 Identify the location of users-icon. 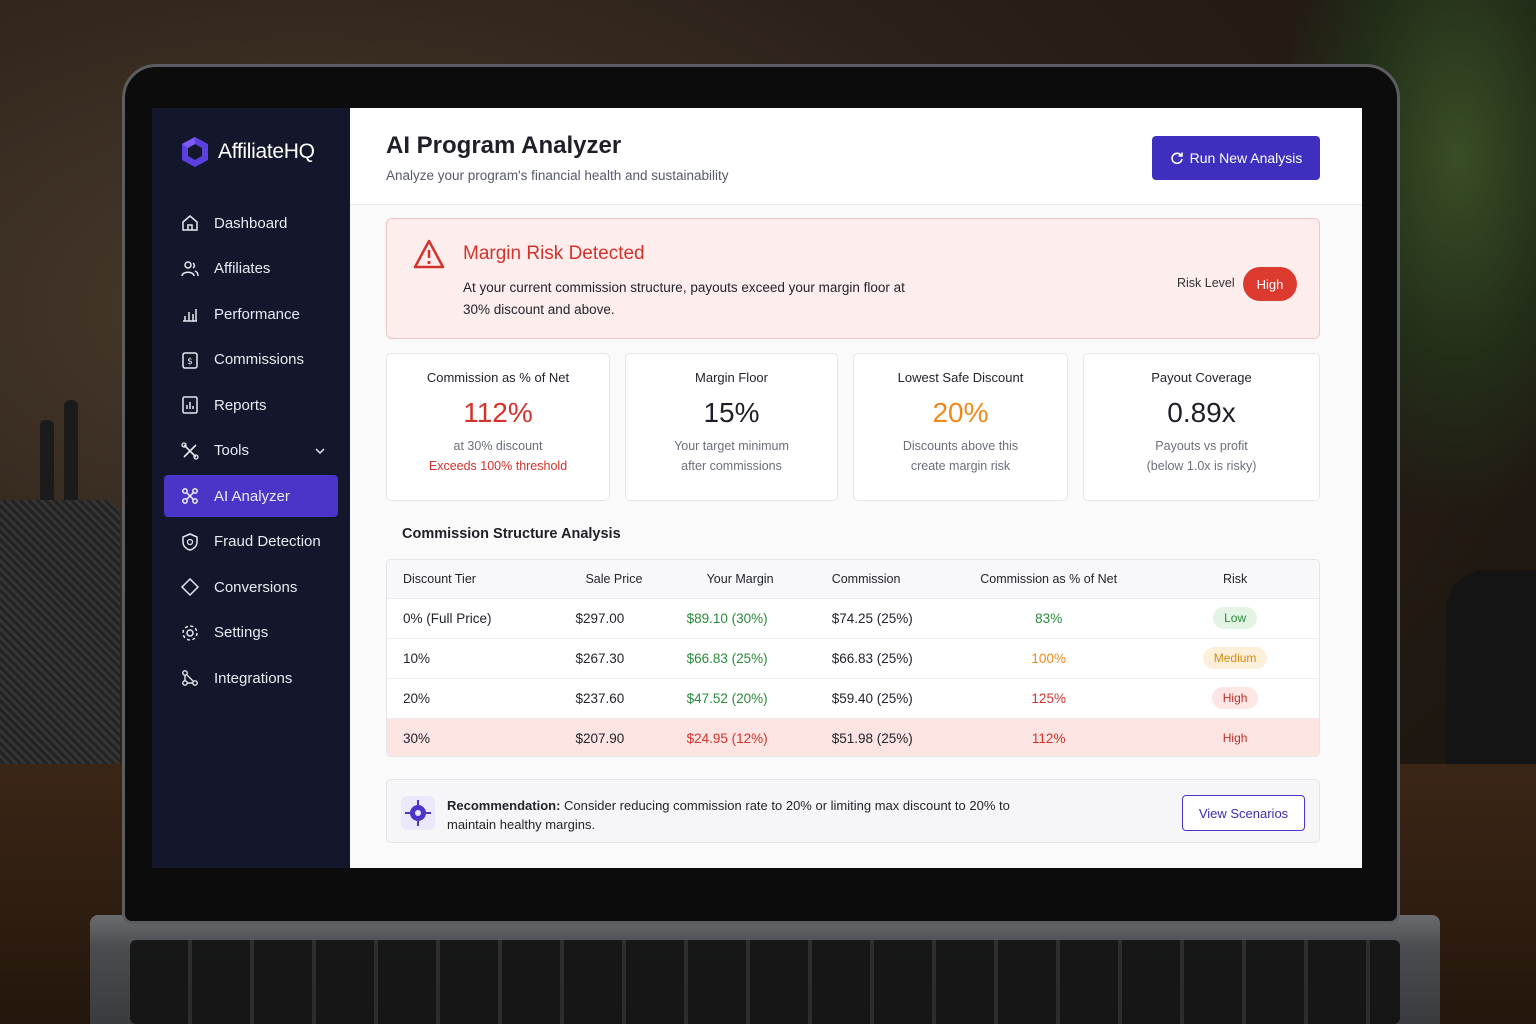
(190, 268).